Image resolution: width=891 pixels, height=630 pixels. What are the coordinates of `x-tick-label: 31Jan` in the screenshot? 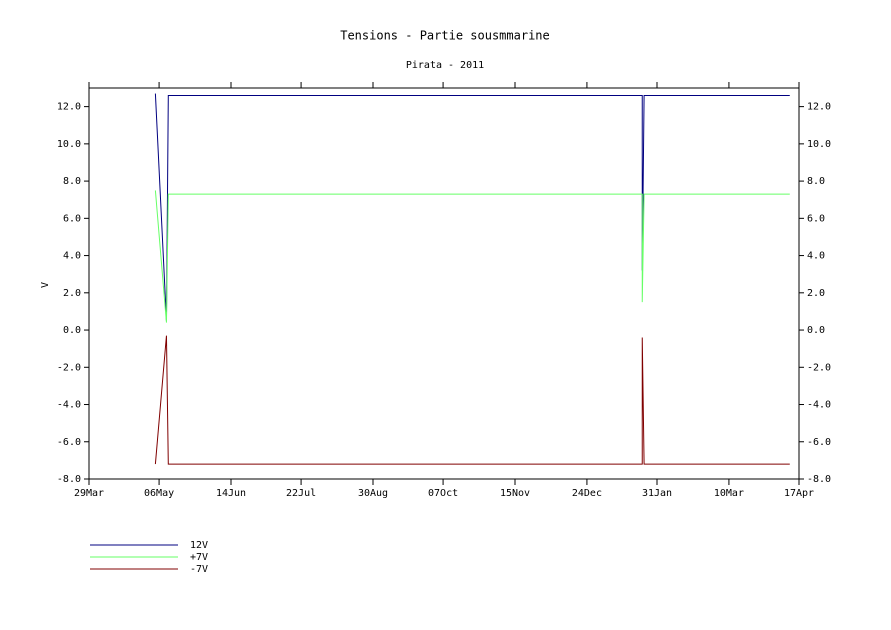 It's located at (657, 493).